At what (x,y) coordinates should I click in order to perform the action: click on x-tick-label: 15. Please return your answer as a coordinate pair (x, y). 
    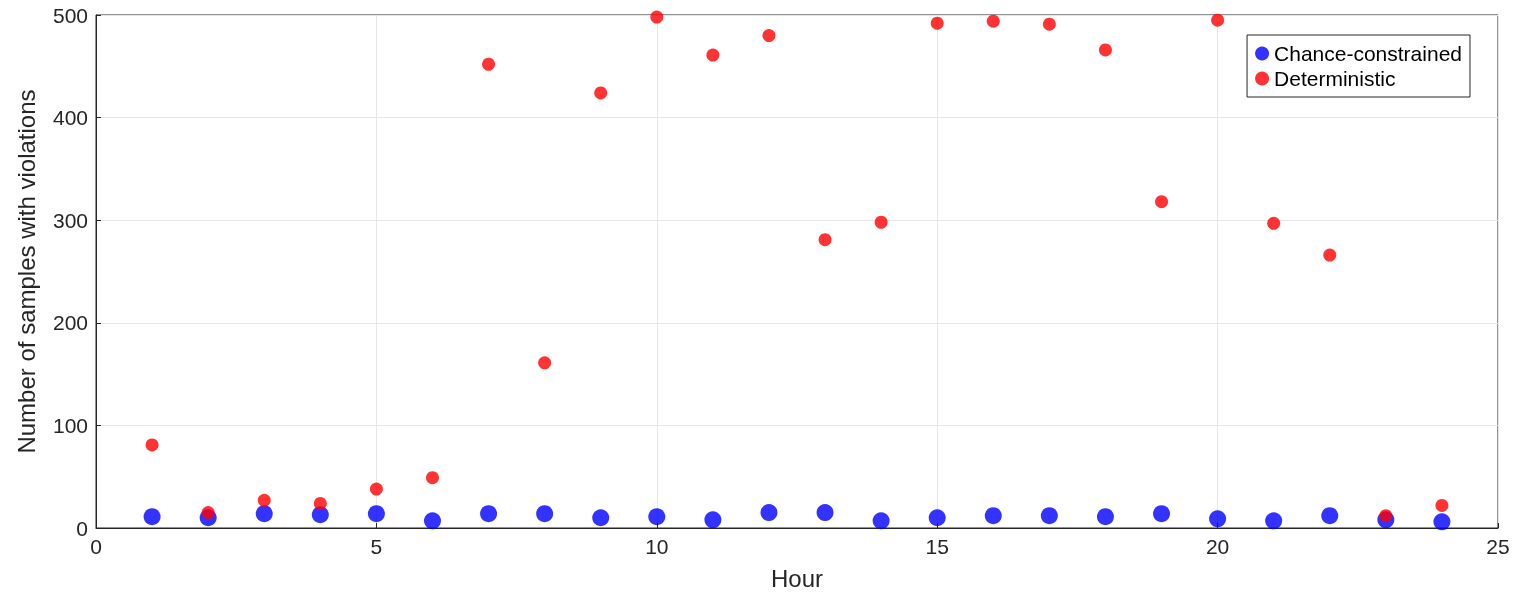
    Looking at the image, I should click on (937, 546).